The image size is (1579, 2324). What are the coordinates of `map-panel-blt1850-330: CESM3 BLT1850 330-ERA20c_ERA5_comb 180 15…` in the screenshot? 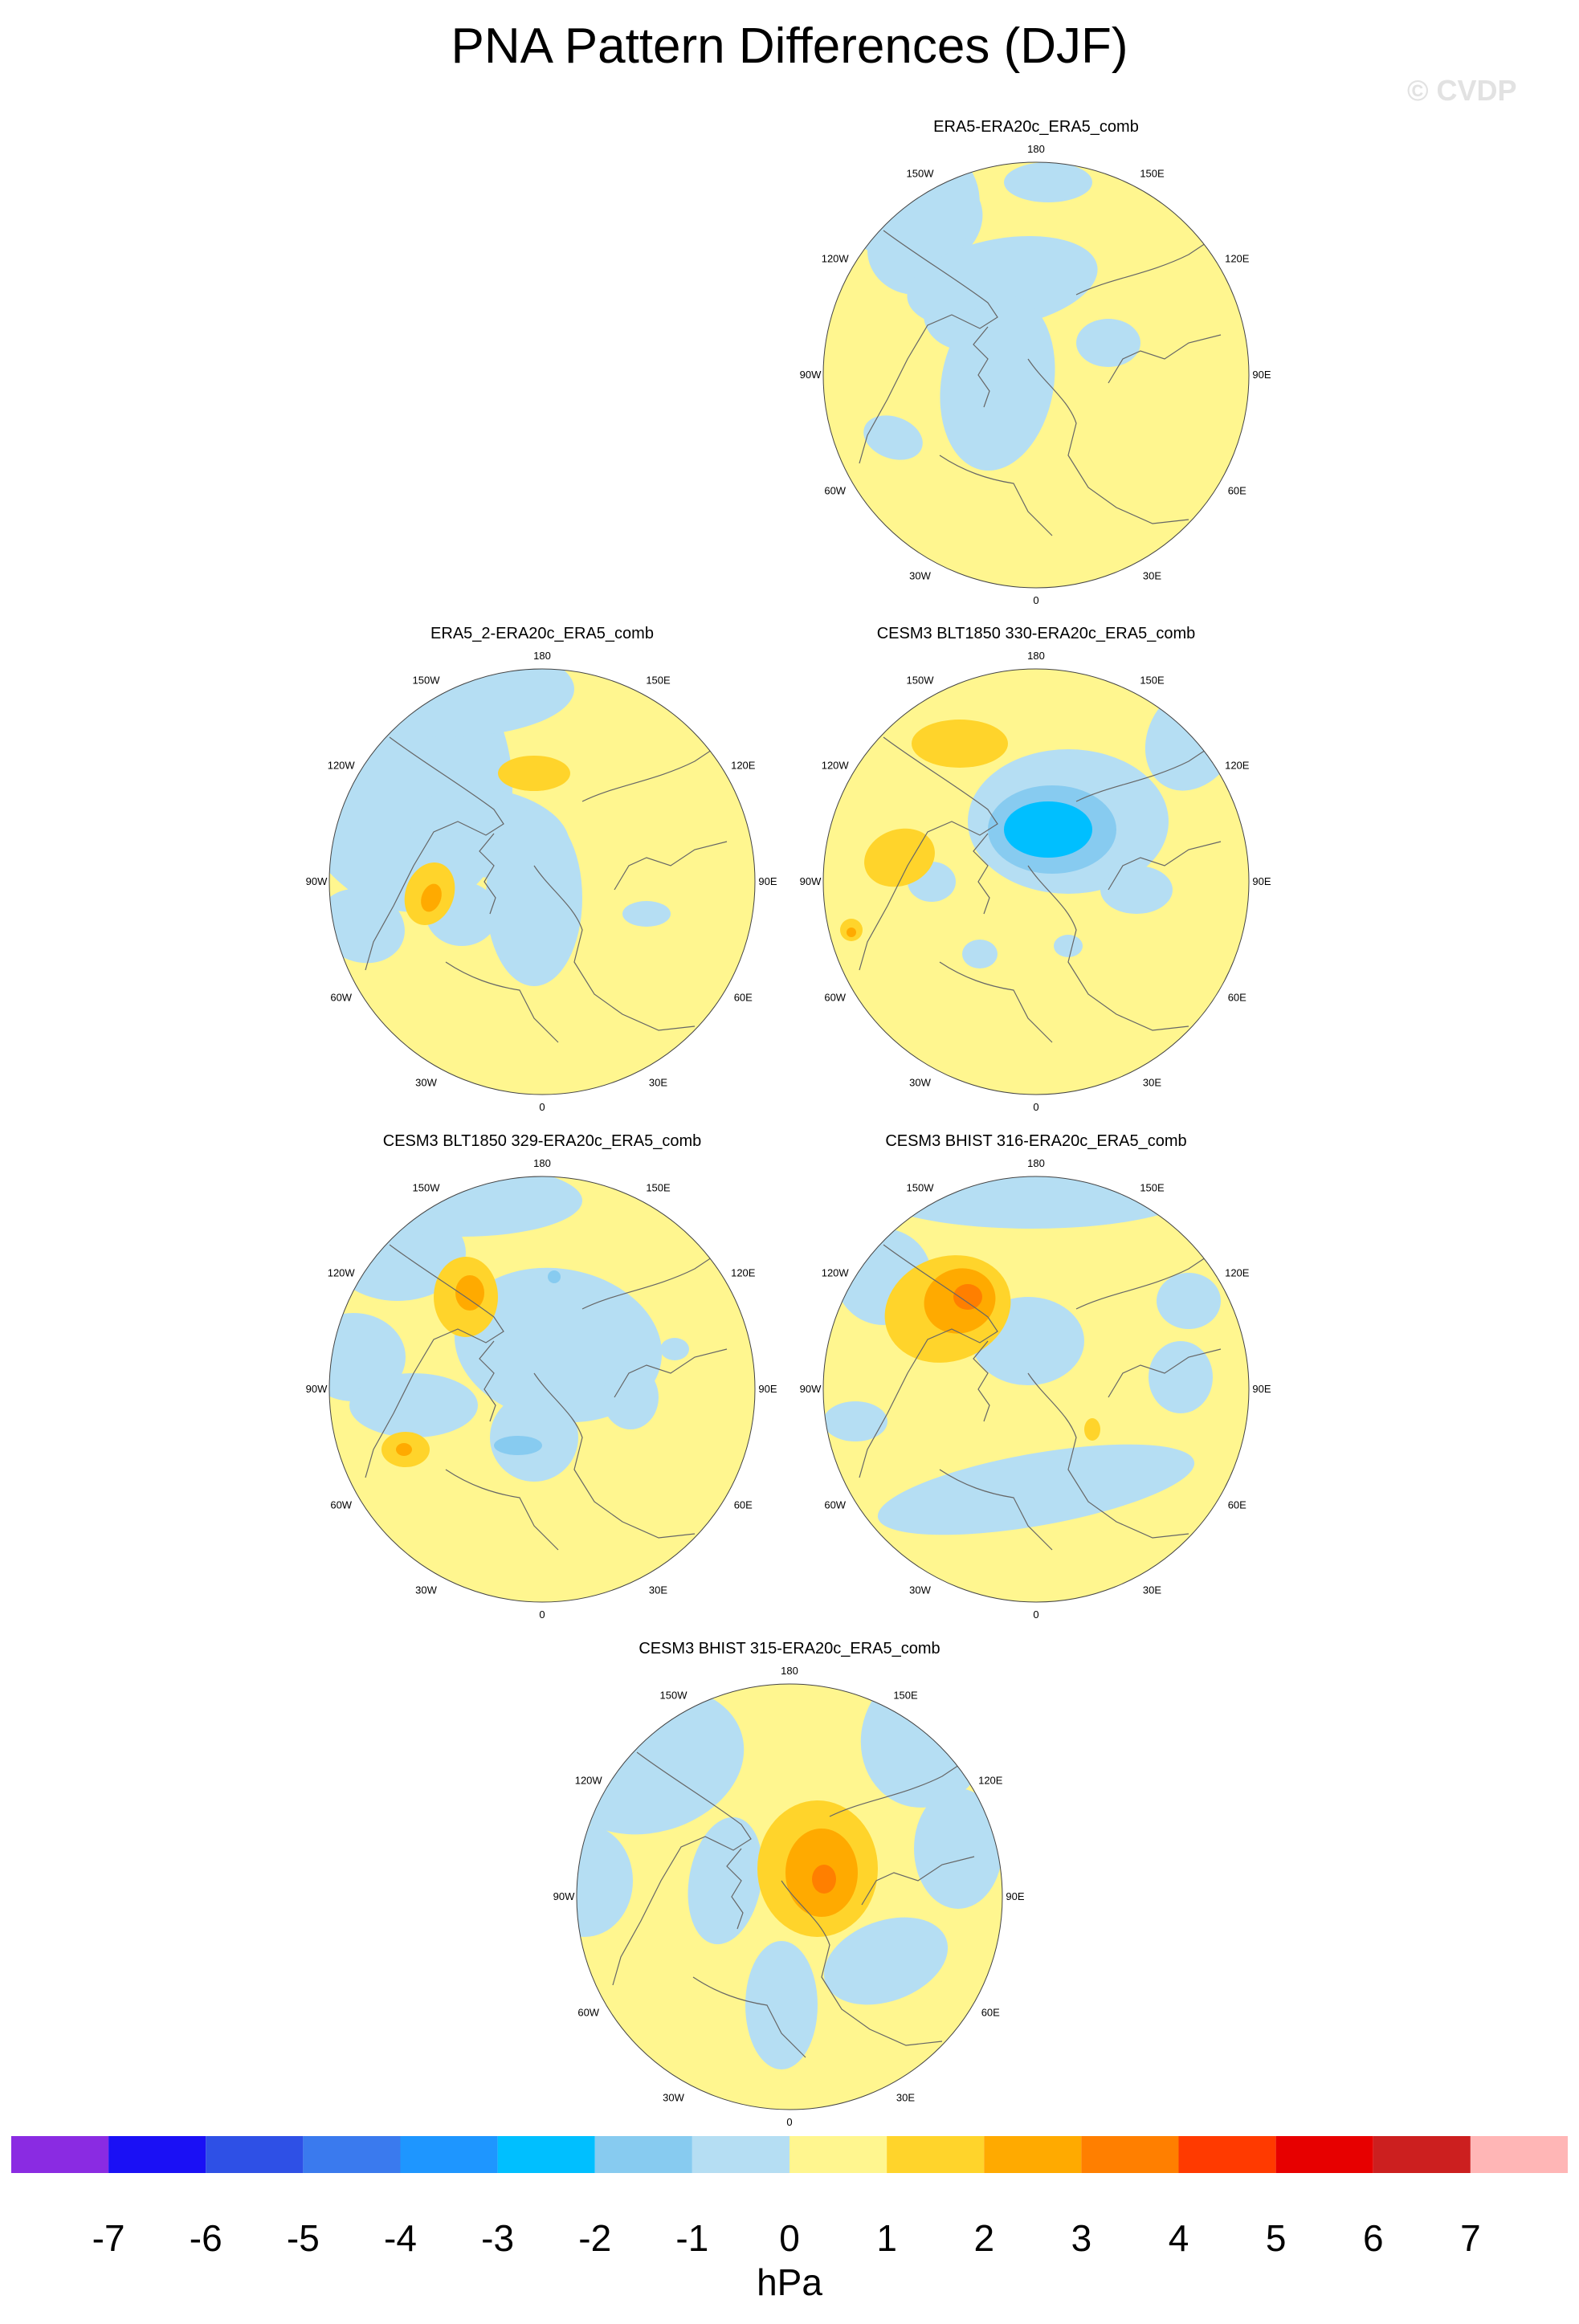 It's located at (1036, 874).